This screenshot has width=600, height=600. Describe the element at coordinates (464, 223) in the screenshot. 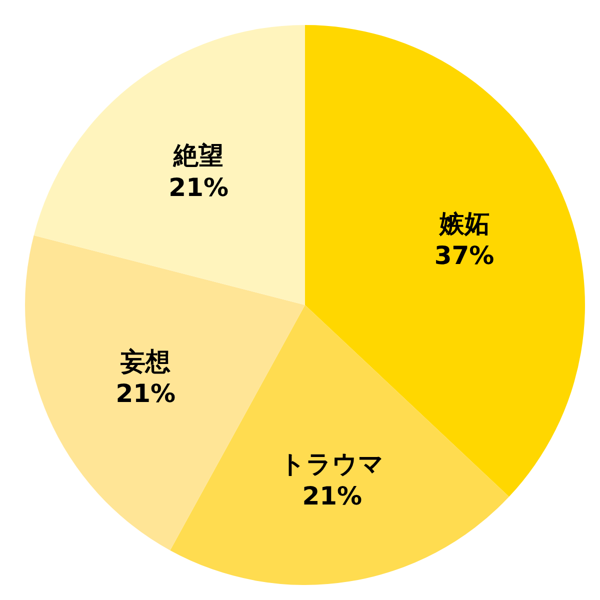

I see `slice-label: 嫉妬` at that location.